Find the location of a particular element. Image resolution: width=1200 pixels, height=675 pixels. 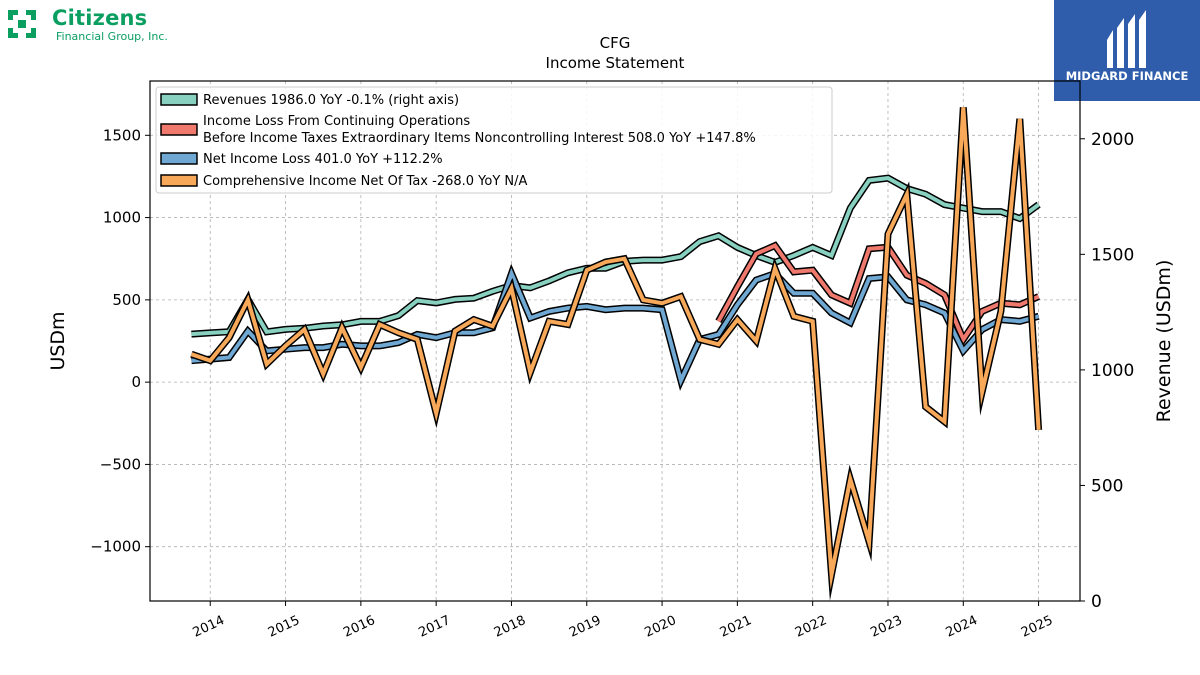

left-logo-name: Citizens is located at coordinates (100, 18).